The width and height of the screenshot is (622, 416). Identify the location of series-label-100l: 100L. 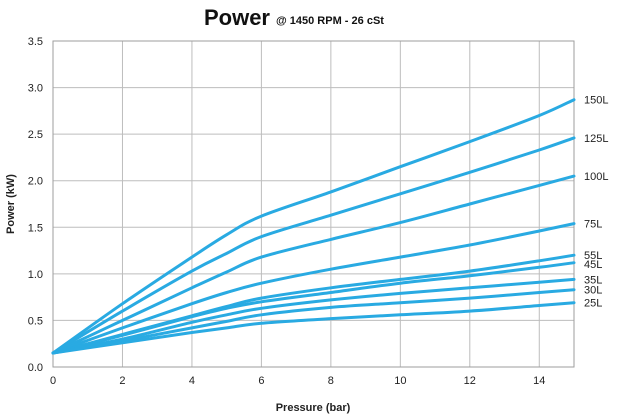
(596, 177).